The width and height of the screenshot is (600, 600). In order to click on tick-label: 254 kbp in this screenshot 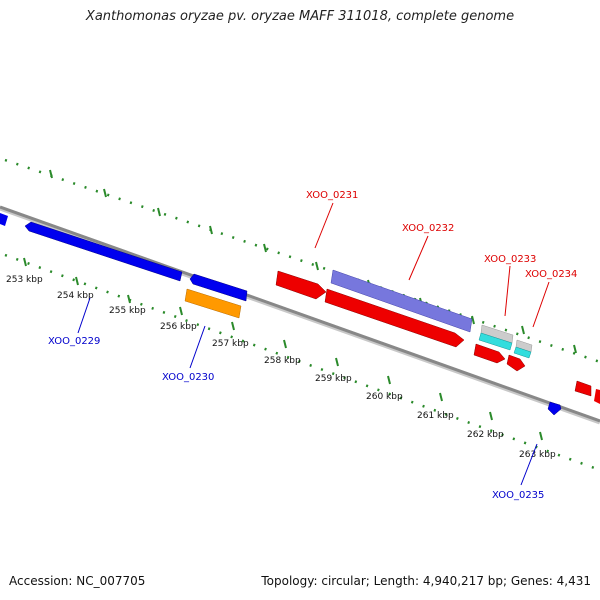, I will do `click(75, 296)`.